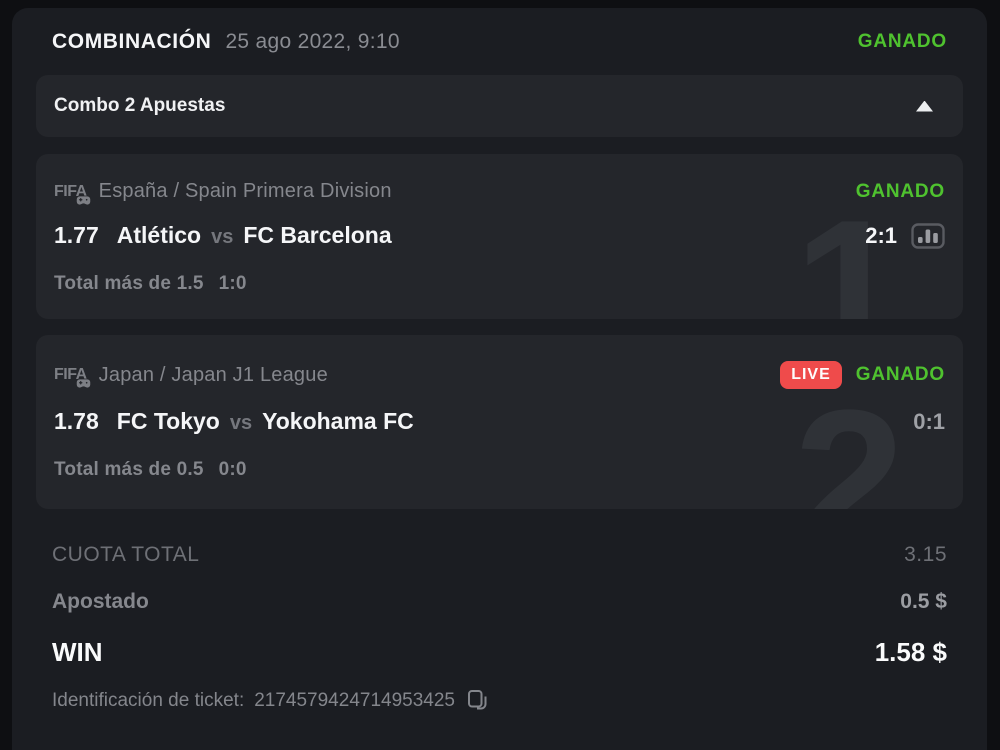  I want to click on combo-label: Combo 2 Apuestas, so click(140, 105).